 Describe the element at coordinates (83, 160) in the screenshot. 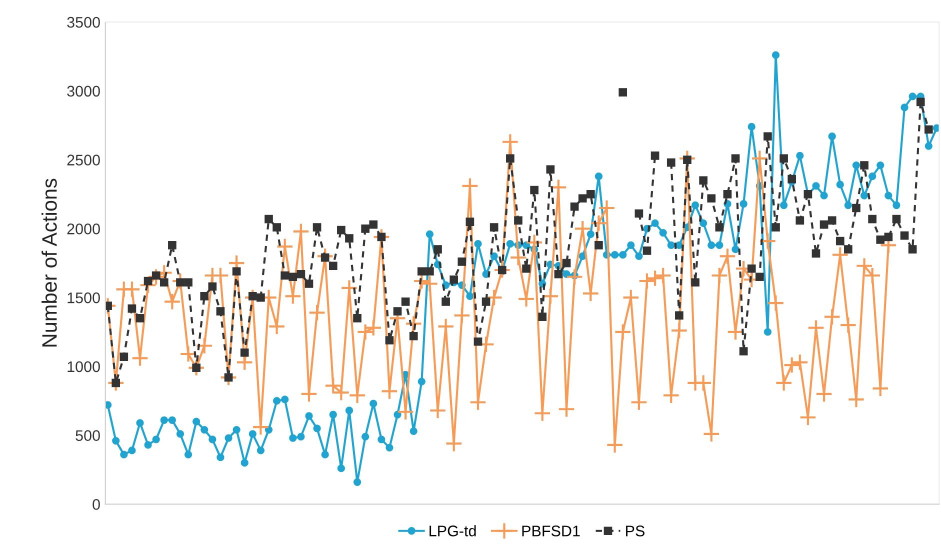

I see `y-tick-label: 2500` at that location.